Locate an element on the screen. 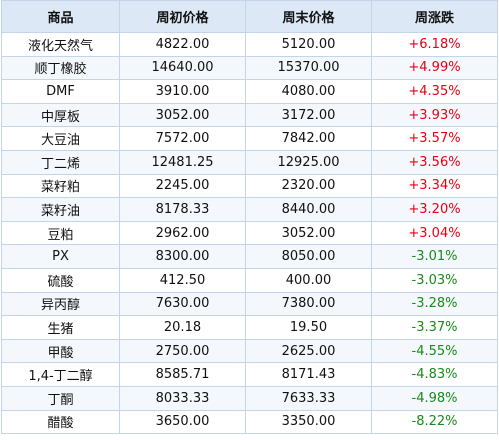  commodity-name-cell: 醋酸 is located at coordinates (60, 422).